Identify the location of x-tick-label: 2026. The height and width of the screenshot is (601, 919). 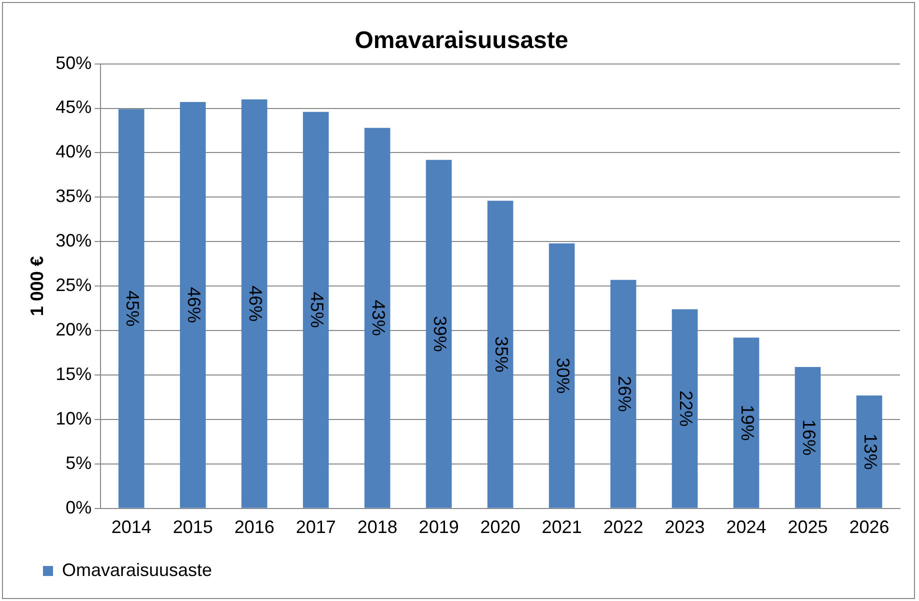
(869, 527).